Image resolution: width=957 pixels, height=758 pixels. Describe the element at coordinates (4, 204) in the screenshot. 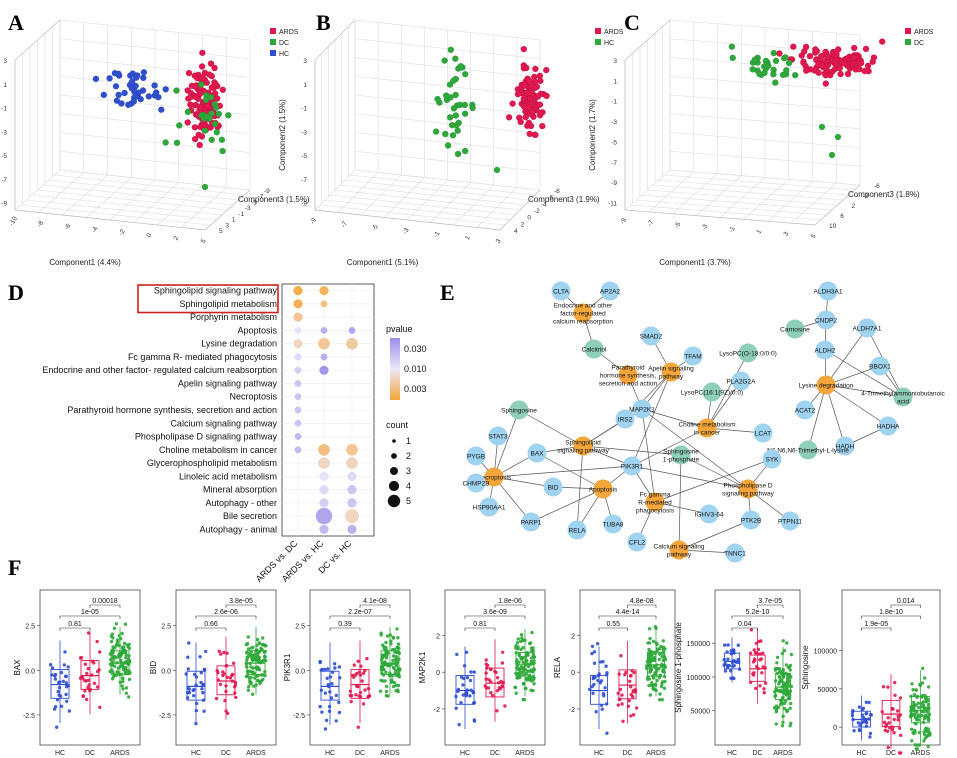

I see `y-tick-label: -9` at that location.